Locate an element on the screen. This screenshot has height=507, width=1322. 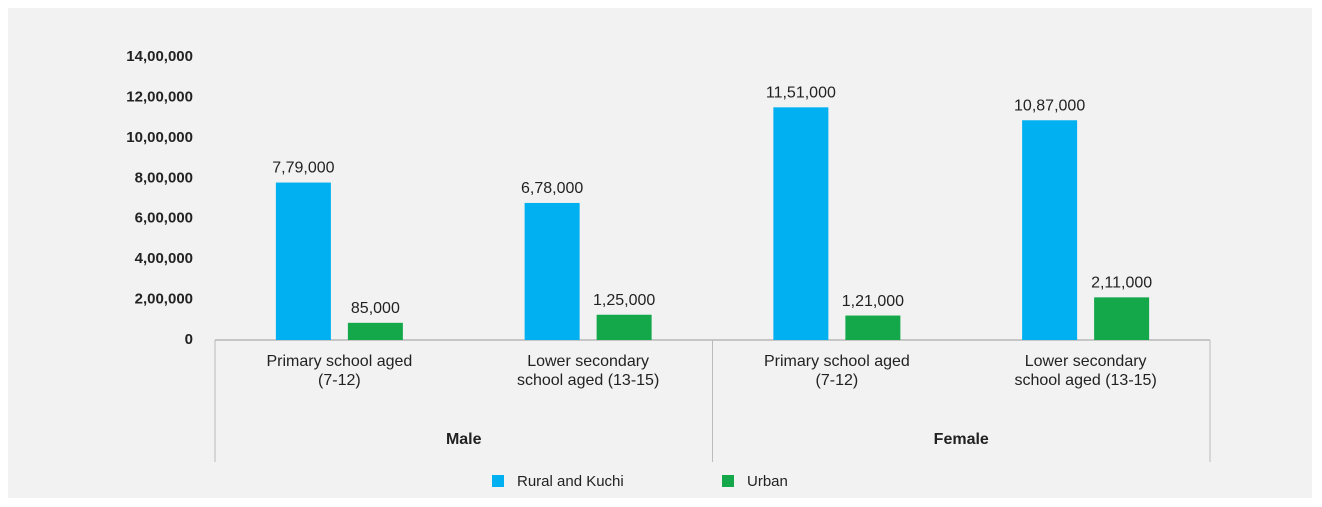
value-label: 7,79,000 is located at coordinates (303, 168).